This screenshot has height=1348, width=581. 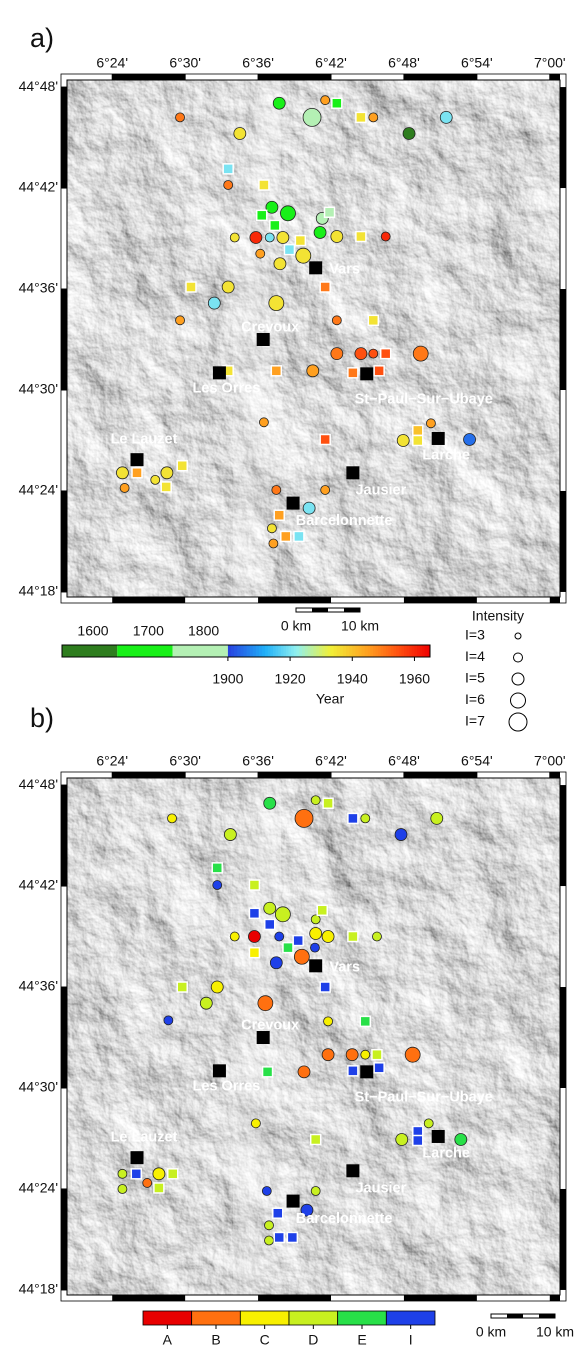 What do you see at coordinates (404, 63) in the screenshot?
I see `x-tick-label: 6°48'` at bounding box center [404, 63].